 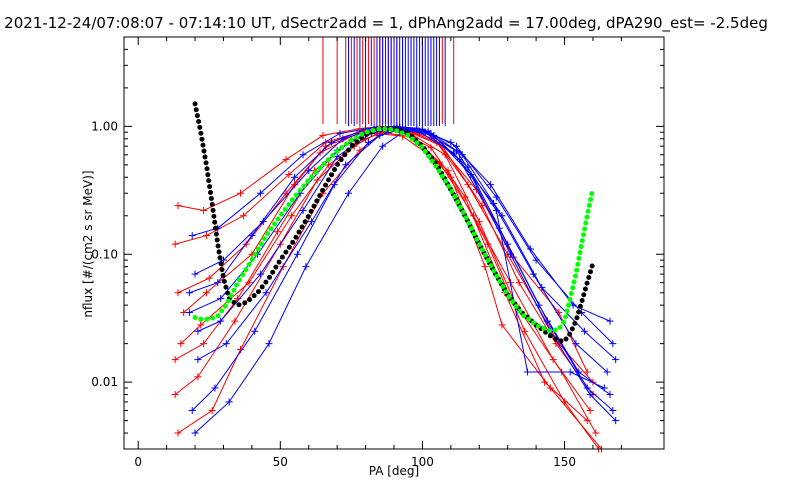 What do you see at coordinates (138, 462) in the screenshot?
I see `x-tick-label-0: 0` at bounding box center [138, 462].